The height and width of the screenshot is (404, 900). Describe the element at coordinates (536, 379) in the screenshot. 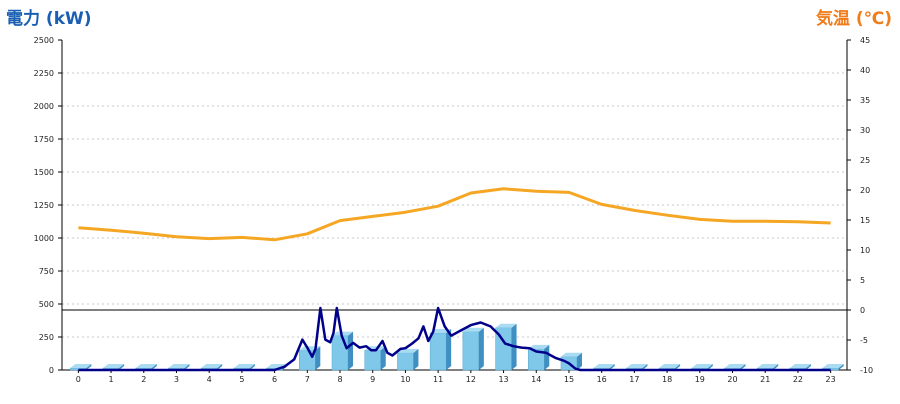

I see `x-axis-tick-label: 14` at that location.